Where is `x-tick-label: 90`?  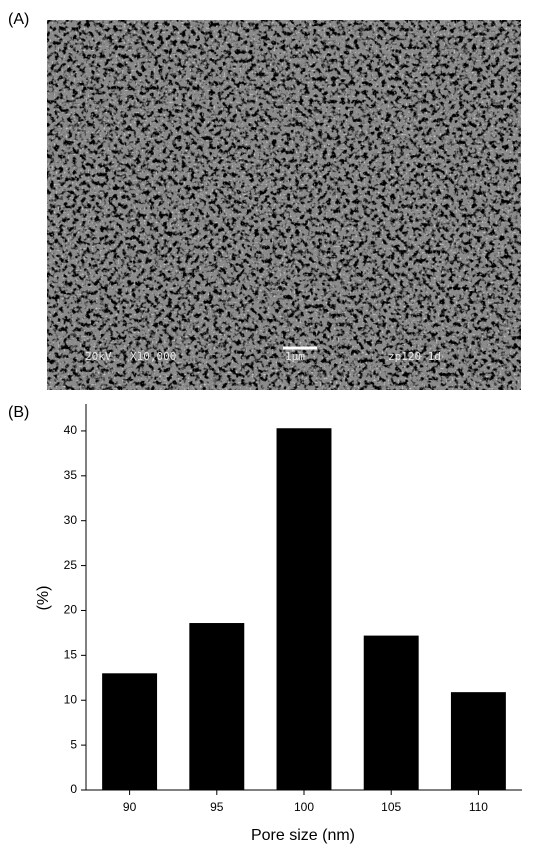
x-tick-label: 90 is located at coordinates (130, 807).